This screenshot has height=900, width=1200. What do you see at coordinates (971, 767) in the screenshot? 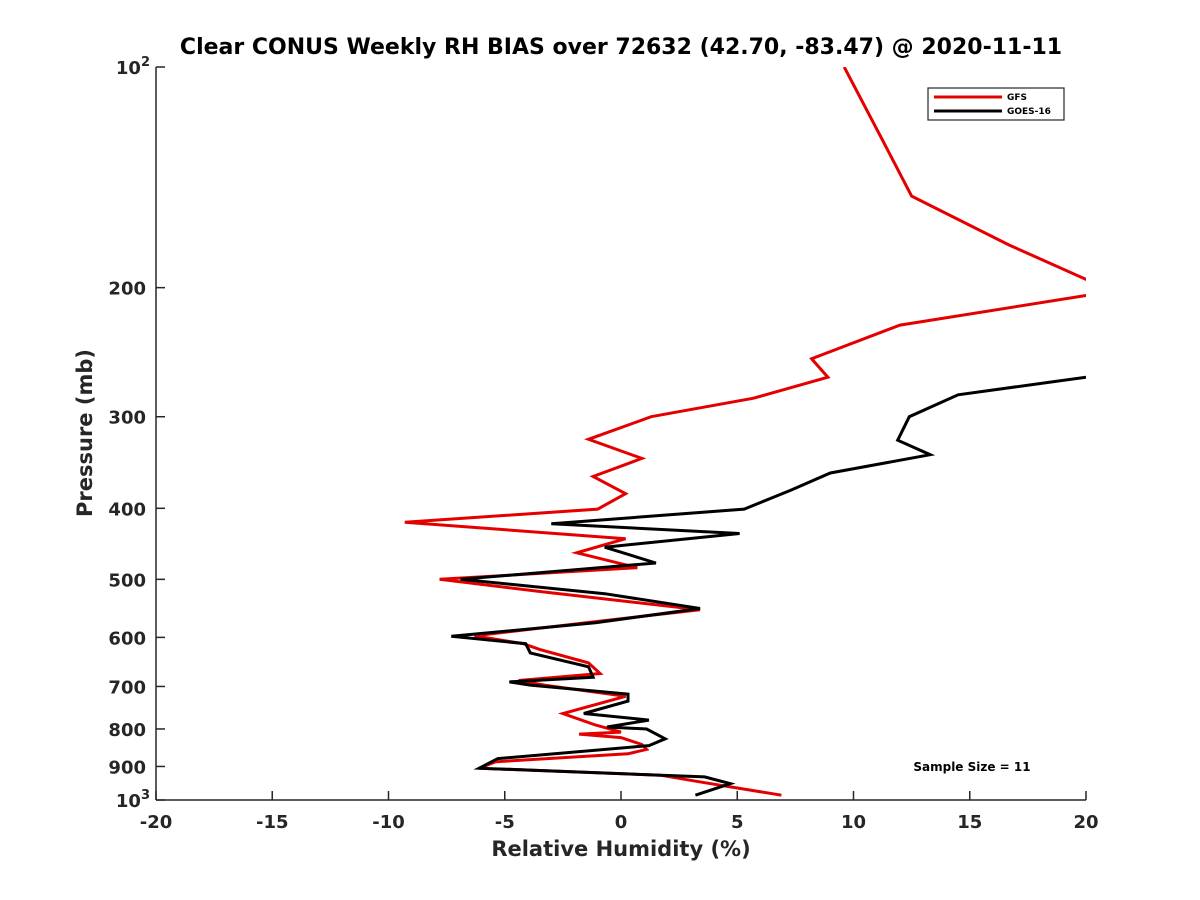
I see `sample-size-annotation: Sample Size = 11` at bounding box center [971, 767].